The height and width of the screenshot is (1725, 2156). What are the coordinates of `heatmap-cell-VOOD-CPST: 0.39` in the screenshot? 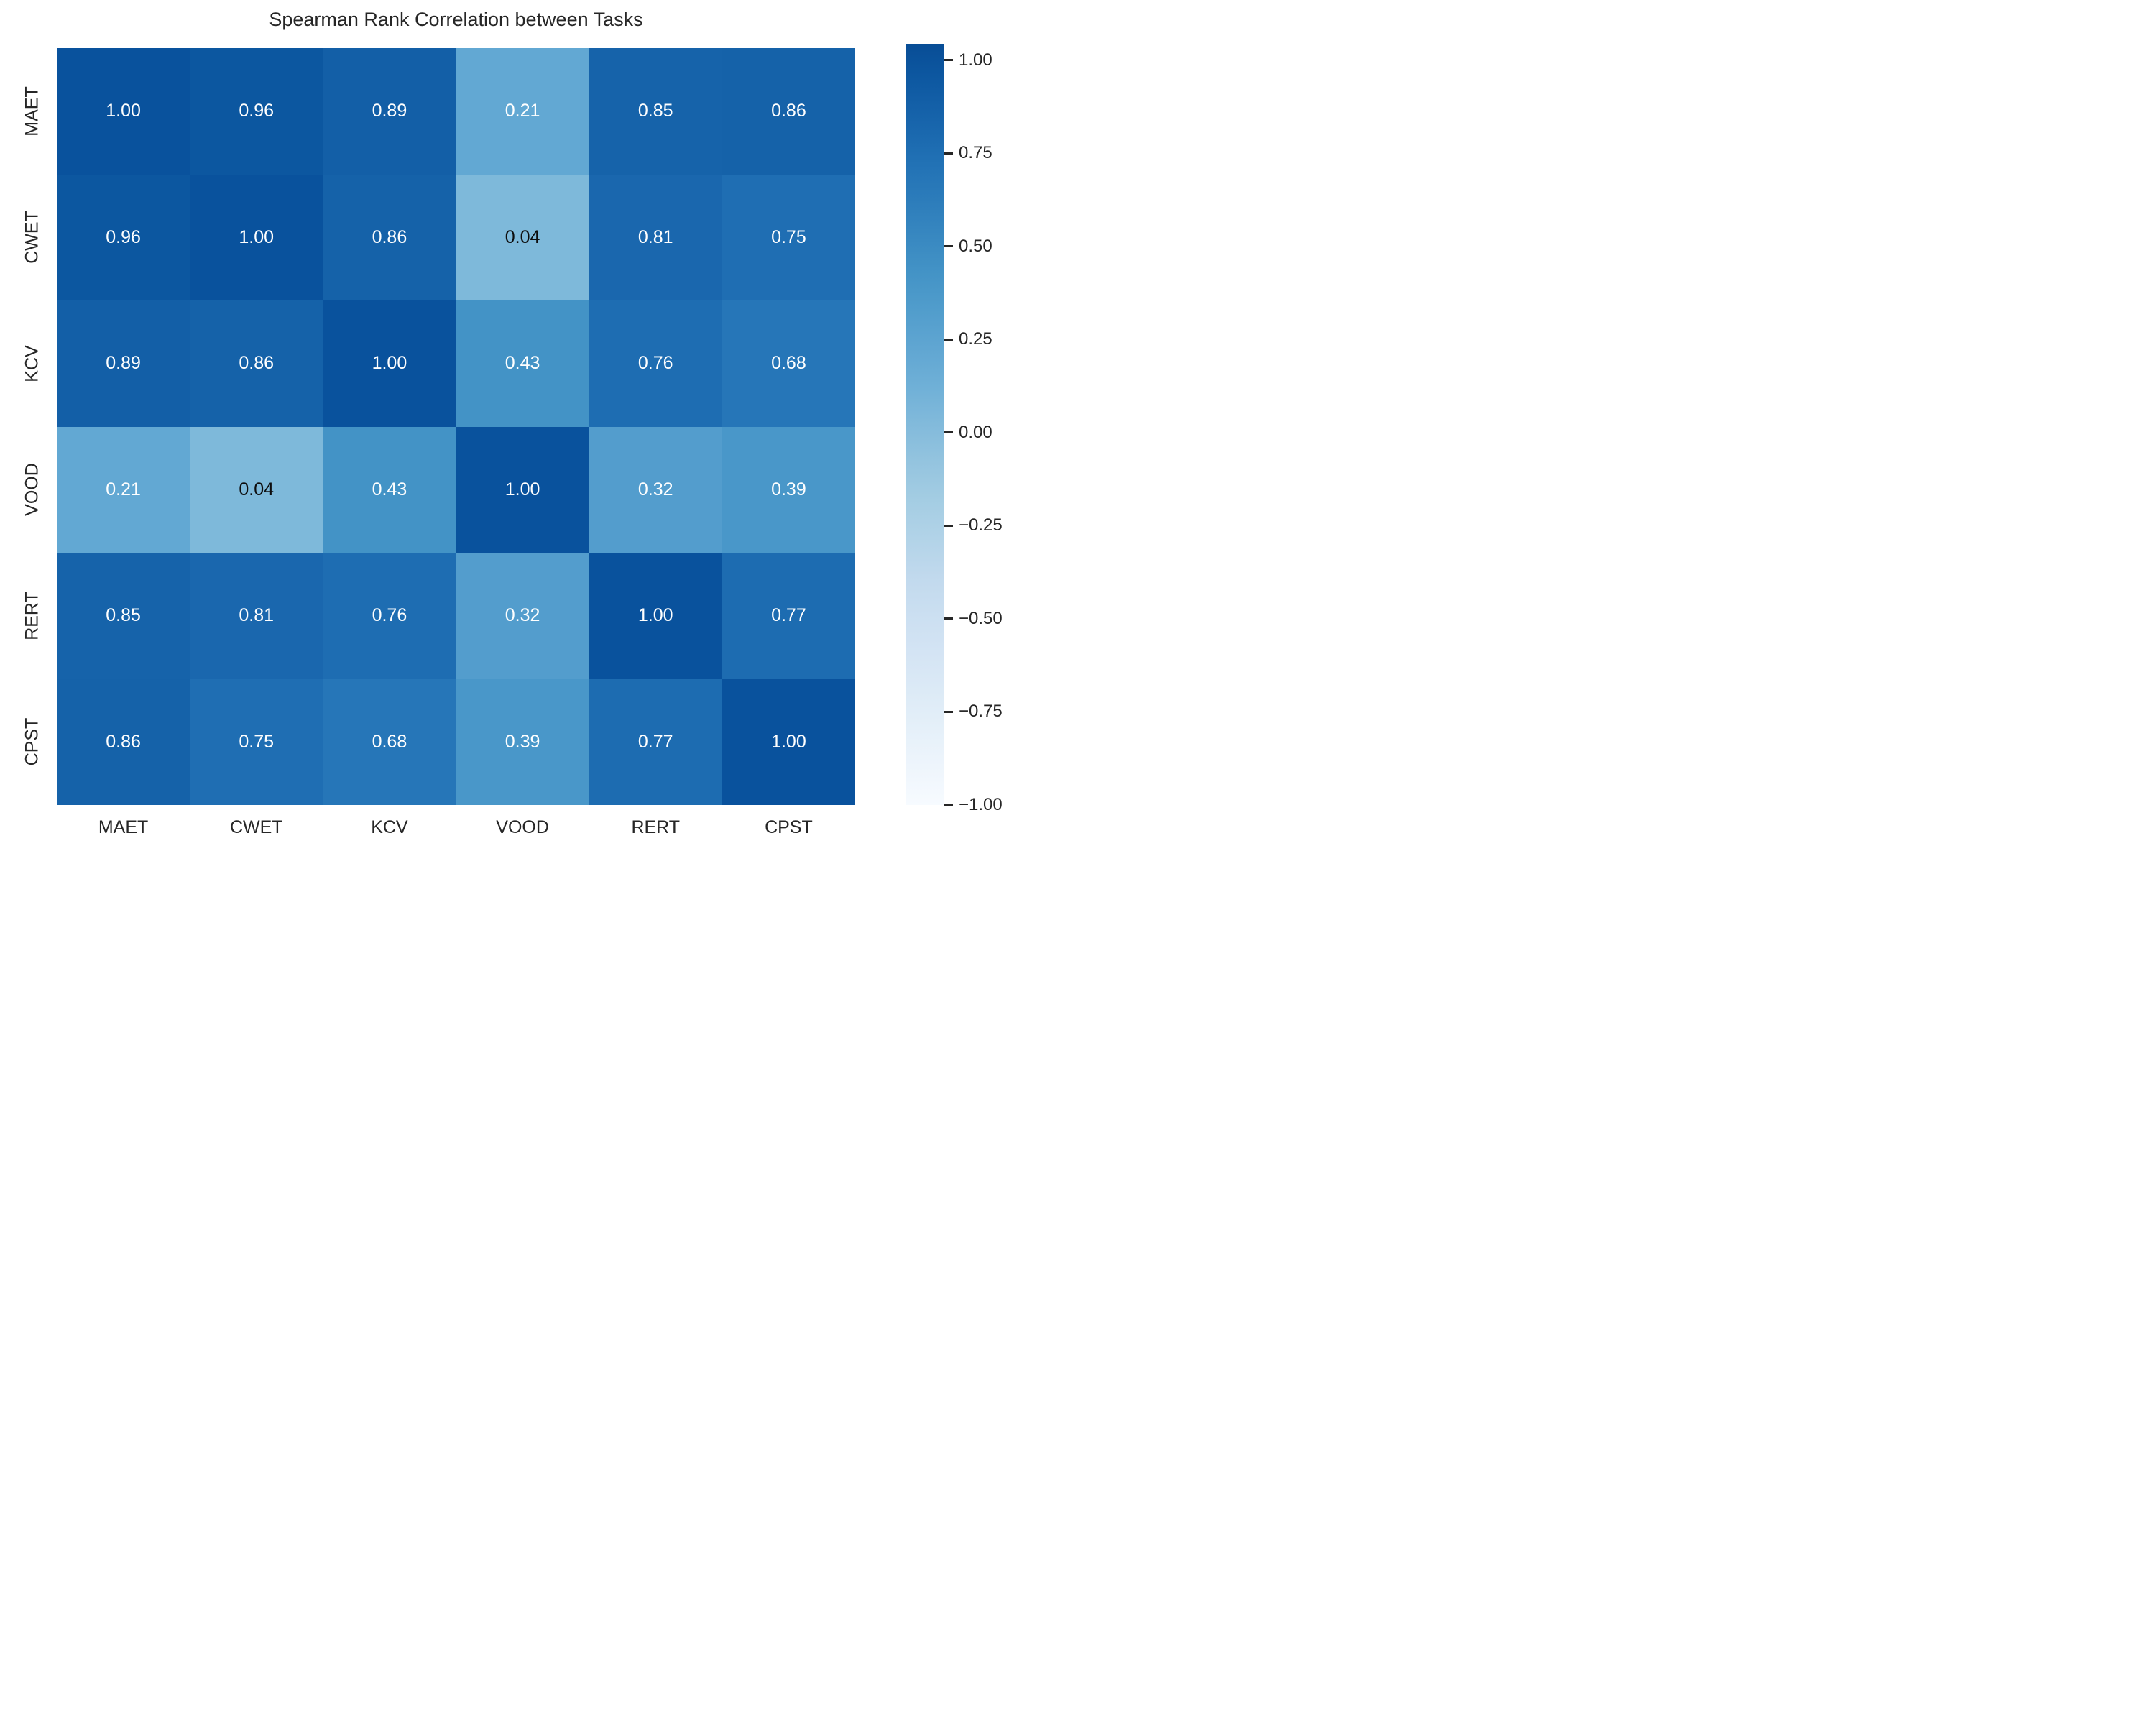 It's located at (788, 489).